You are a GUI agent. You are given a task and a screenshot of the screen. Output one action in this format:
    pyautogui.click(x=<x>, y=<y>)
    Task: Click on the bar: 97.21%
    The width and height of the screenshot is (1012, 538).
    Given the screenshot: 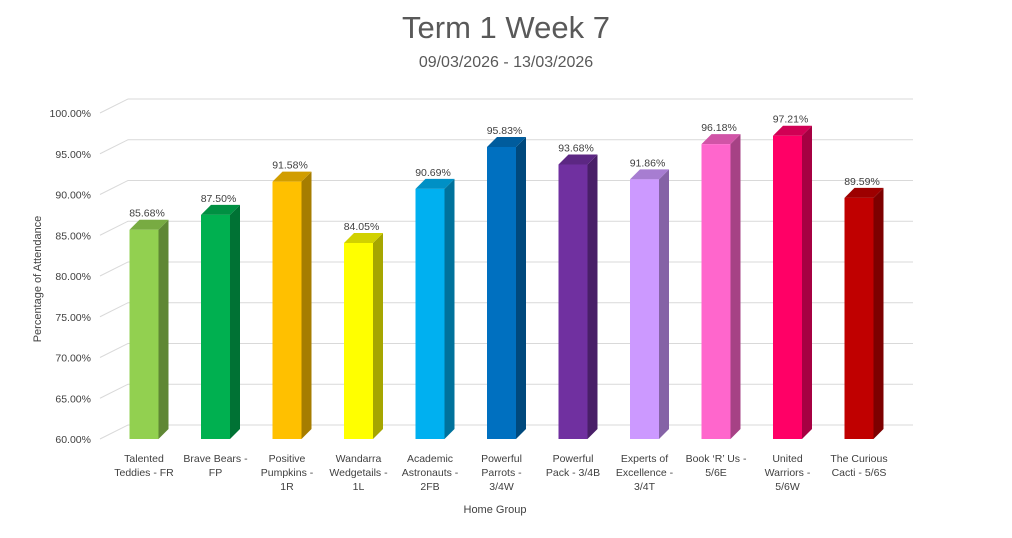 What is the action you would take?
    pyautogui.click(x=792, y=277)
    